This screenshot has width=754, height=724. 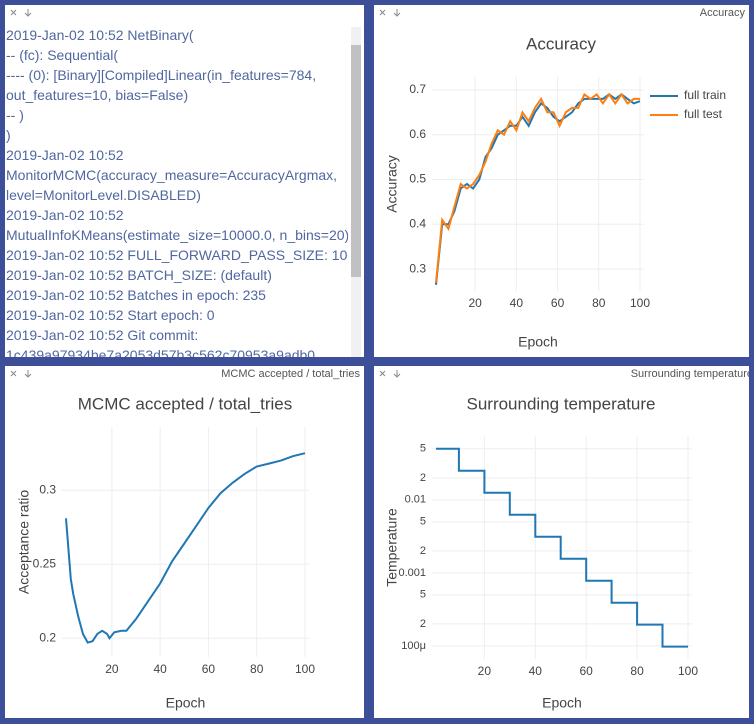 What do you see at coordinates (185, 403) in the screenshot?
I see `chart-title: MCMC accepted / total_tries` at bounding box center [185, 403].